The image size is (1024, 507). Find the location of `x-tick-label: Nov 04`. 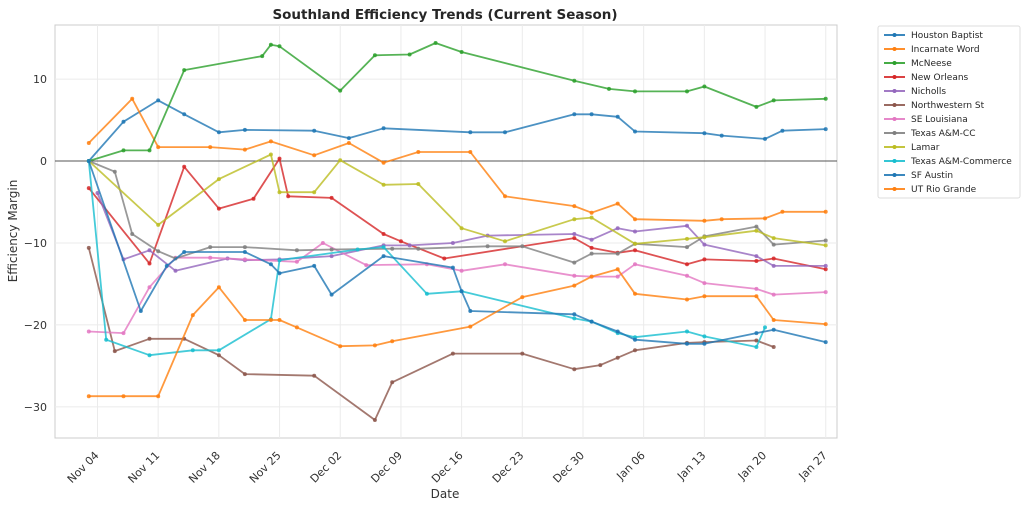

x-tick-label: Nov 04 is located at coordinates (83, 467).